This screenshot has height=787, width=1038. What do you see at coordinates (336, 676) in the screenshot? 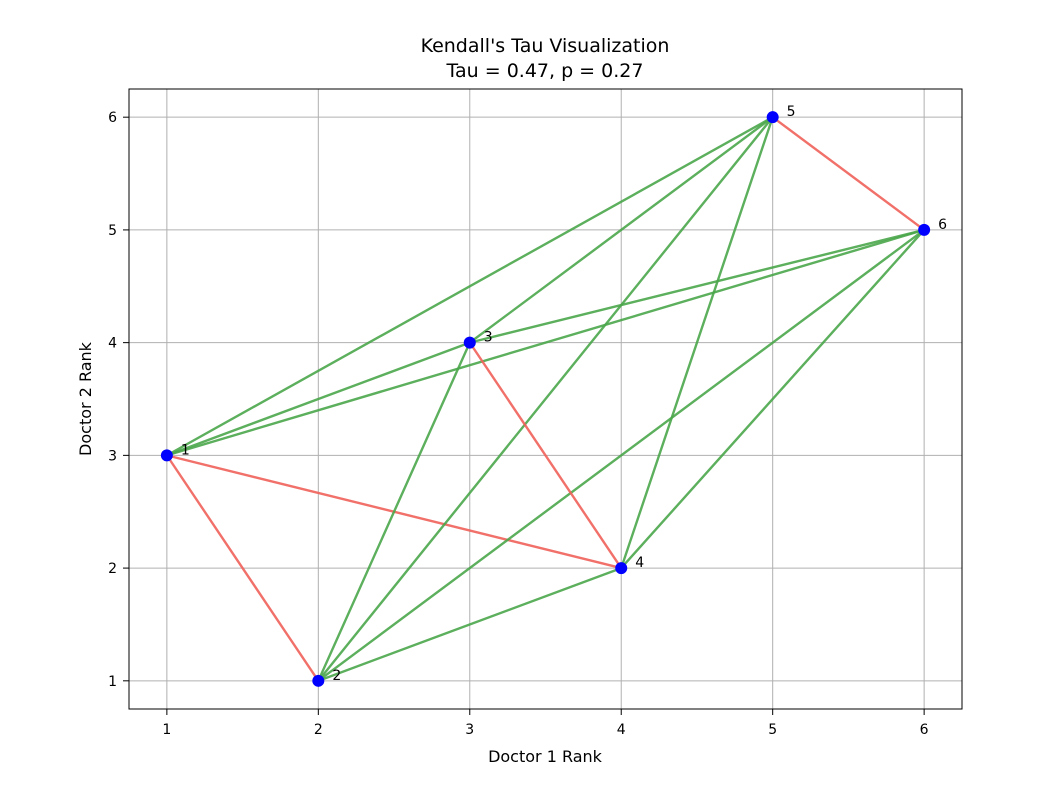
I see `point-label-2: 2` at bounding box center [336, 676].